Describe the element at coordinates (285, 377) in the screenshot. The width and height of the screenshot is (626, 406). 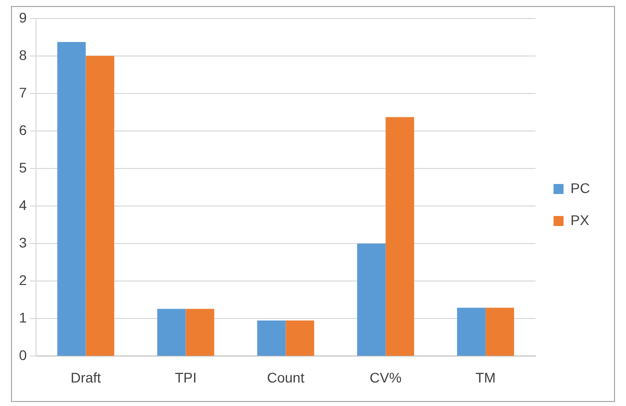
I see `x-tick-label: Count` at that location.